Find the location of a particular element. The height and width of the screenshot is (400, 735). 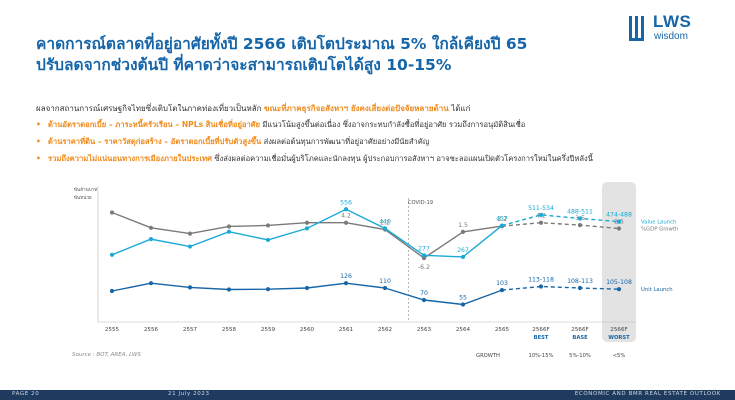

covid-label: COVID-19 is located at coordinates (420, 203).